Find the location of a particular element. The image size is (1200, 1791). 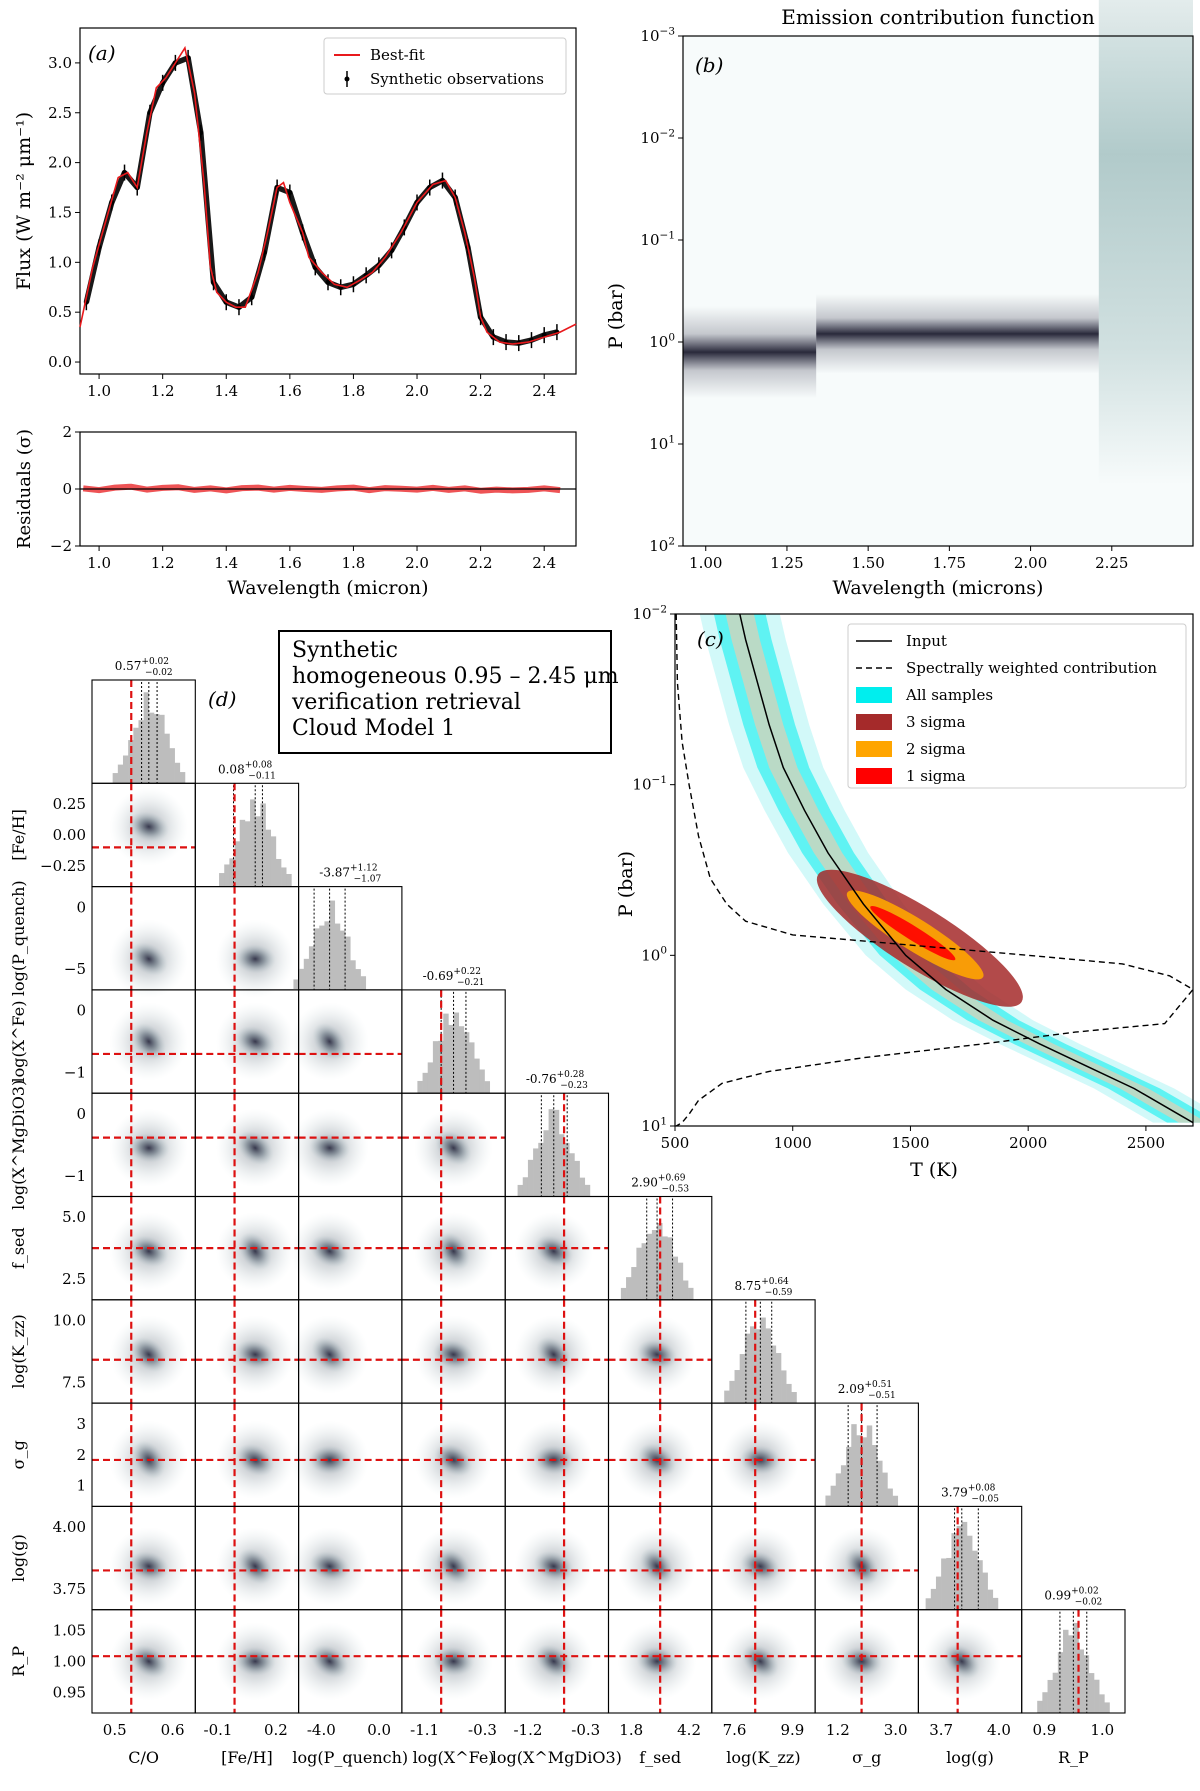

x-tick-label: -0.3 is located at coordinates (585, 1730).